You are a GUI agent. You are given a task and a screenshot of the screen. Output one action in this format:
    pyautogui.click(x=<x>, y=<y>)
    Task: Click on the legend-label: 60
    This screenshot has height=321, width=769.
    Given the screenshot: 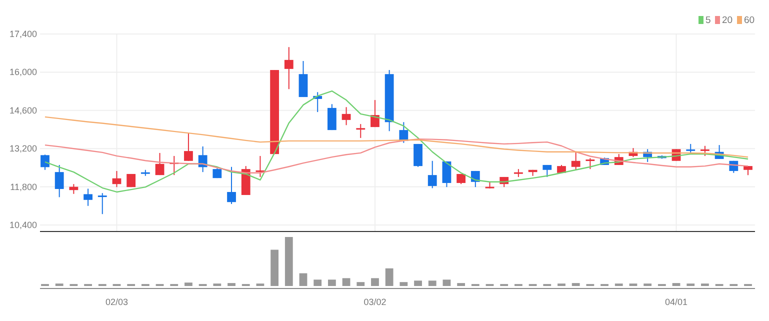 What is the action you would take?
    pyautogui.click(x=749, y=20)
    